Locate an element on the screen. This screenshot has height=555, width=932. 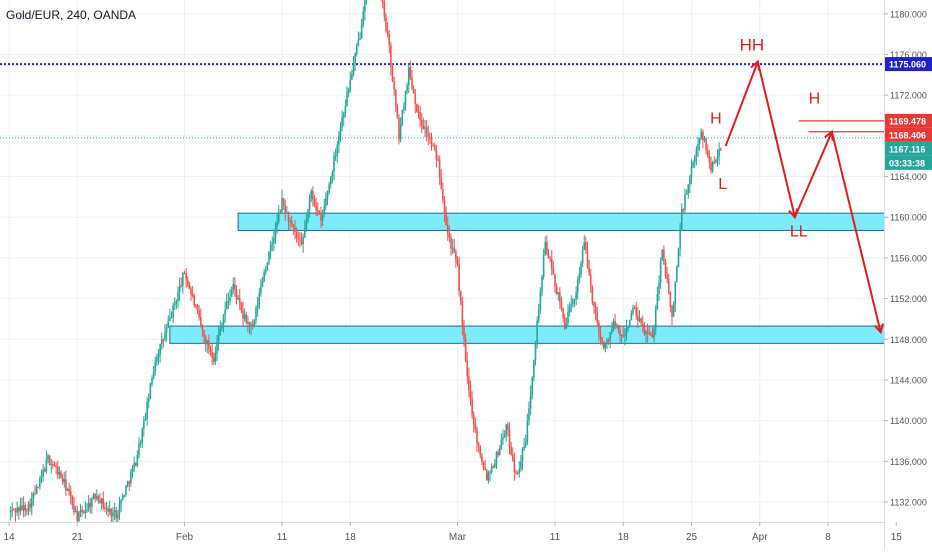
horizontal-lines is located at coordinates (442, 101).